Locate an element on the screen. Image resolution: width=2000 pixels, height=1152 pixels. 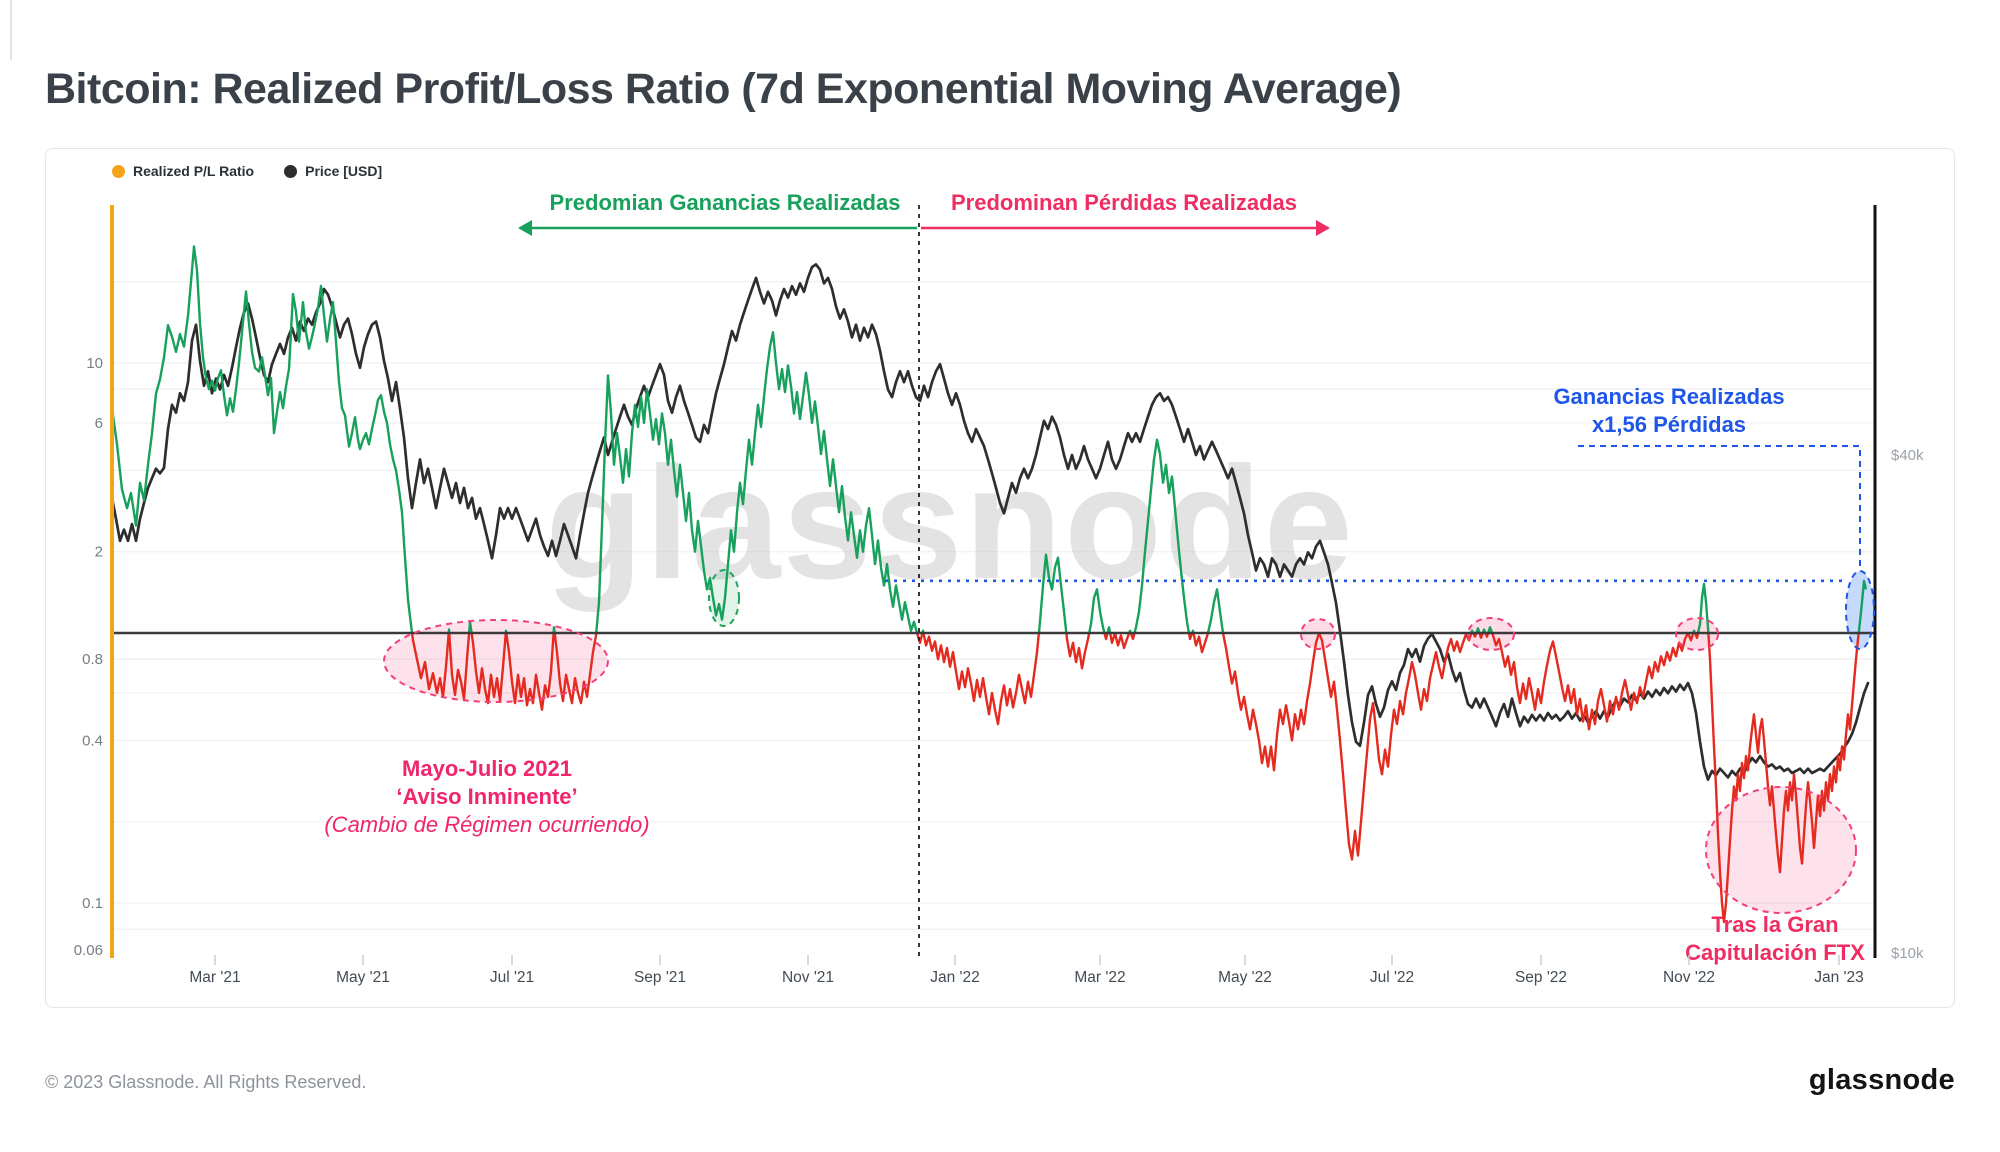
annotation-regime-right: Predominan Pérdidas Realizadas is located at coordinates (1124, 202).